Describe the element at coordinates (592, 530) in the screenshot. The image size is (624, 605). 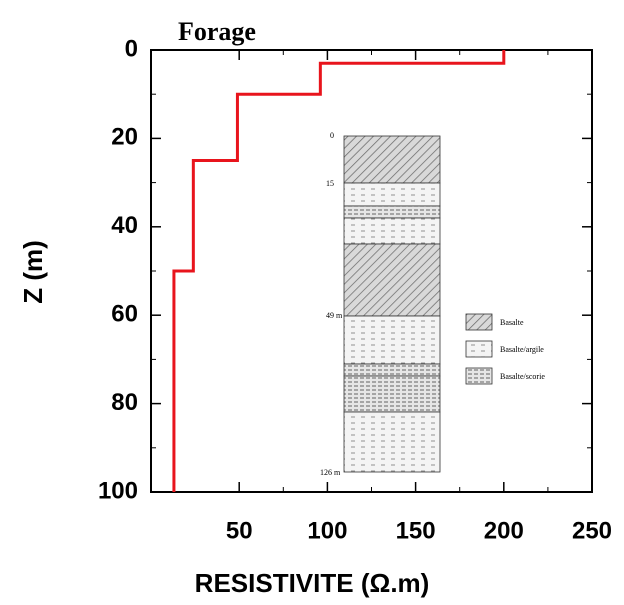
I see `x-tick-label: 250` at that location.